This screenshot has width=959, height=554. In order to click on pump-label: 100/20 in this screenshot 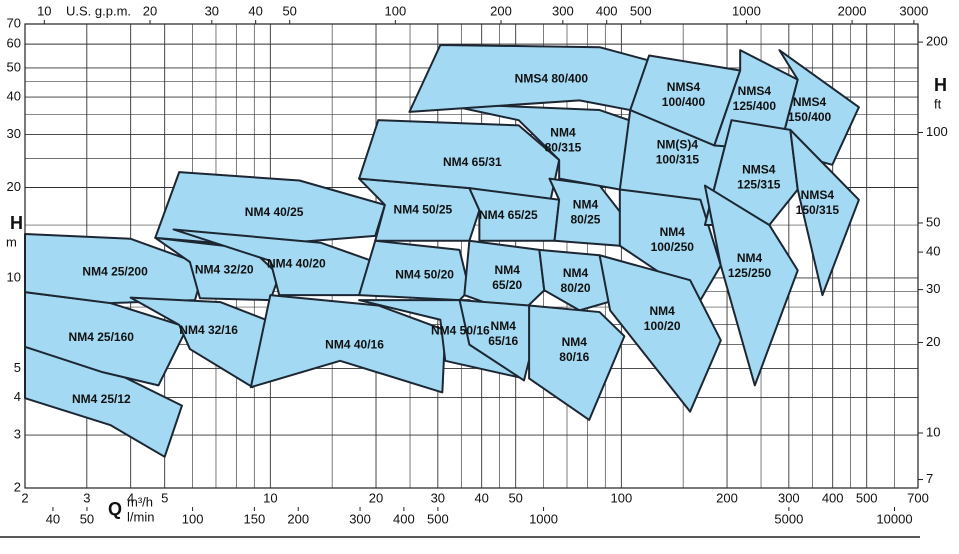, I will do `click(662, 326)`.